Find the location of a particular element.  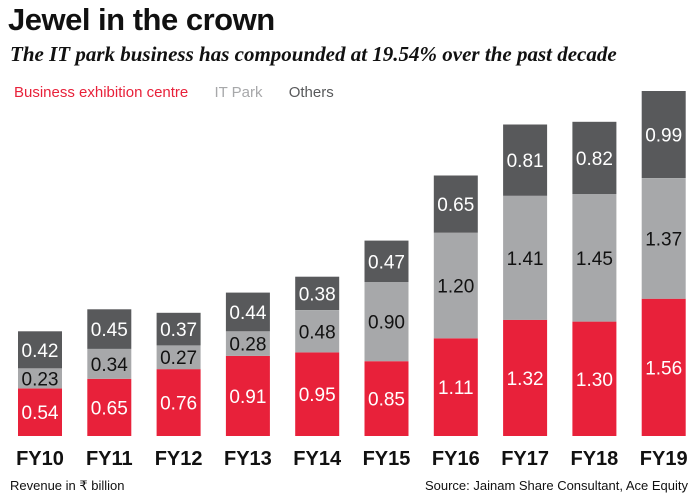

bar-segment-business-exhibition-centre-fy12 is located at coordinates (178, 402).